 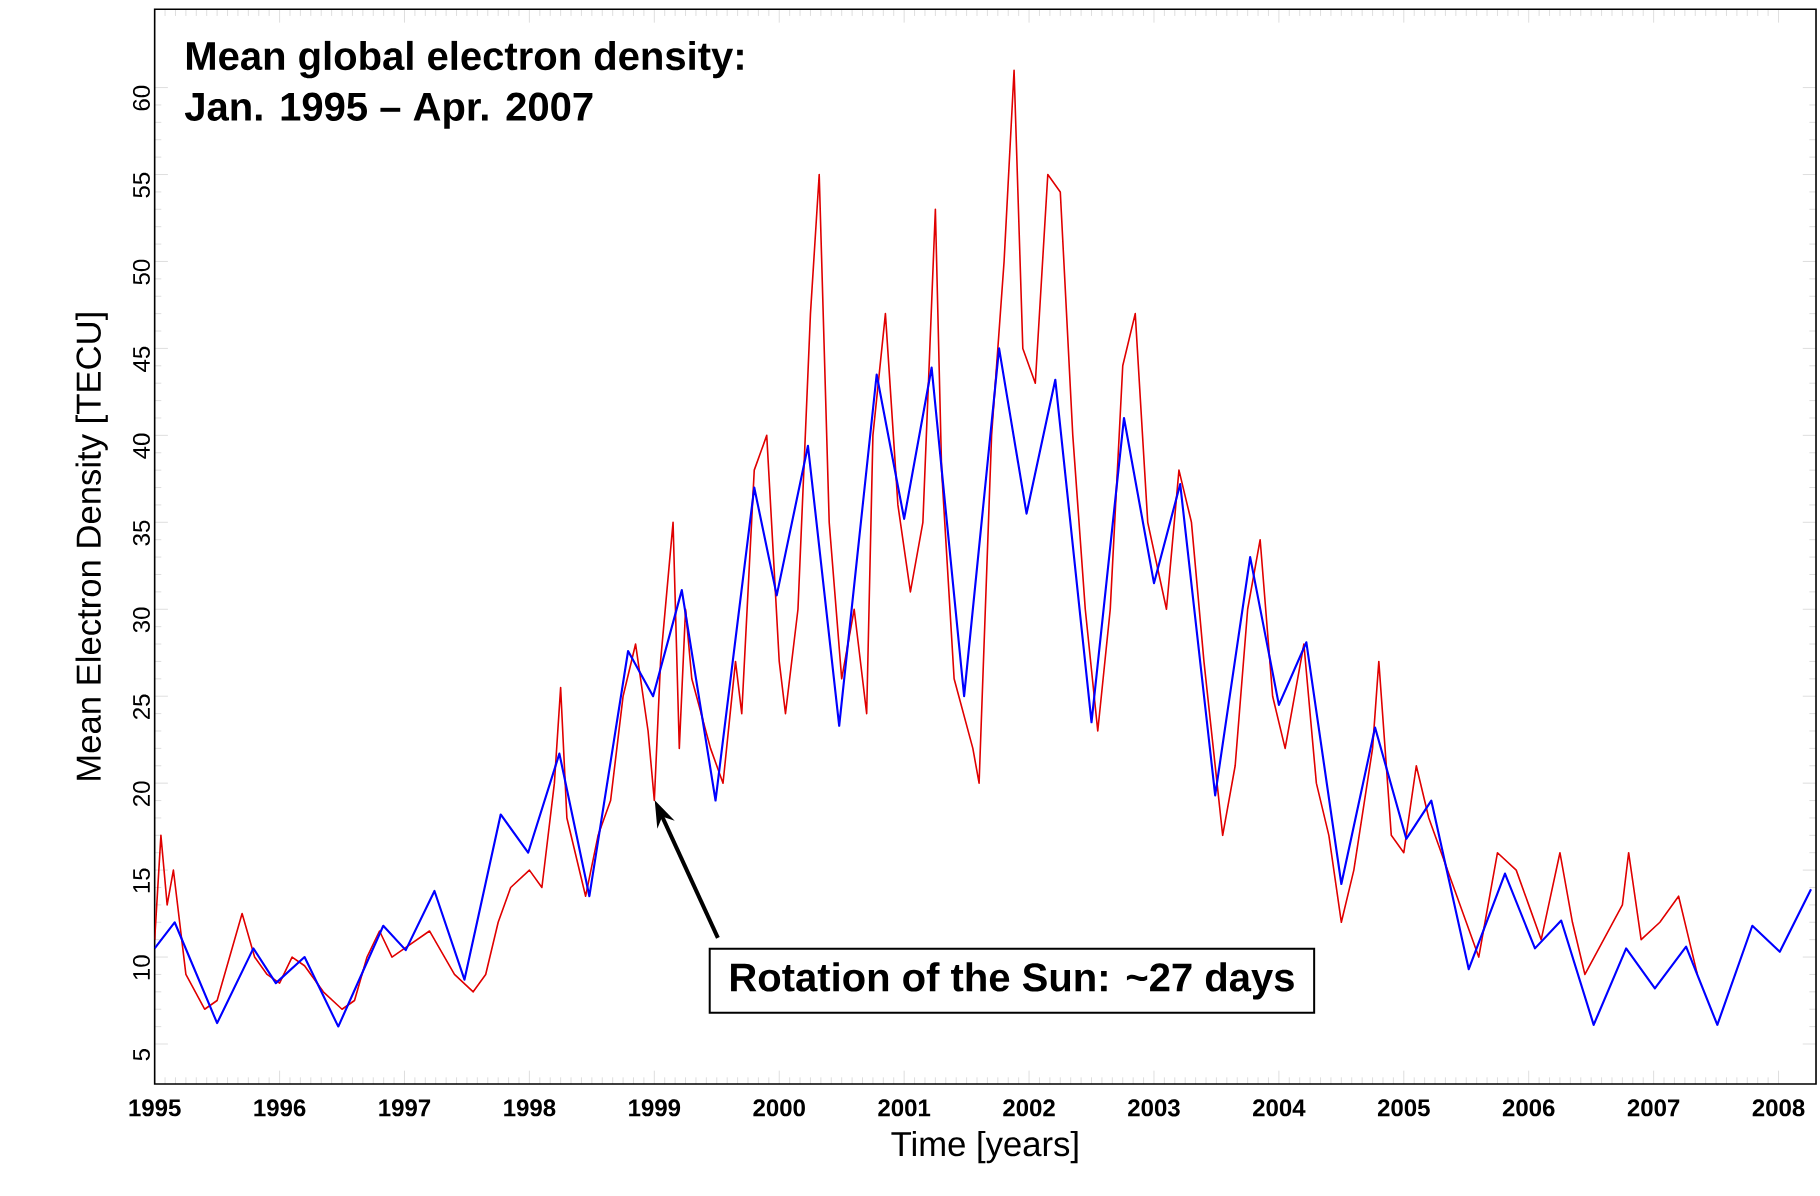 I want to click on y-tick-label: 25, so click(x=141, y=707).